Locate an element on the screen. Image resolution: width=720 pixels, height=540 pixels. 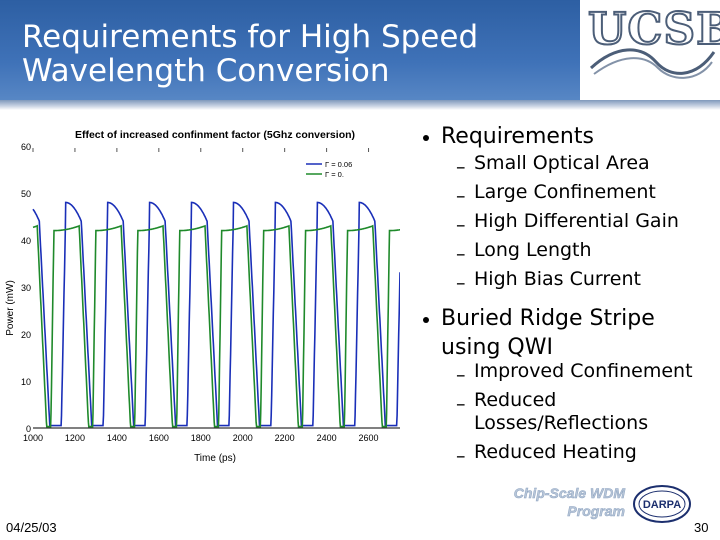
y-axis: 0 10 20 30 40 50 60 is located at coordinates (26, 288).